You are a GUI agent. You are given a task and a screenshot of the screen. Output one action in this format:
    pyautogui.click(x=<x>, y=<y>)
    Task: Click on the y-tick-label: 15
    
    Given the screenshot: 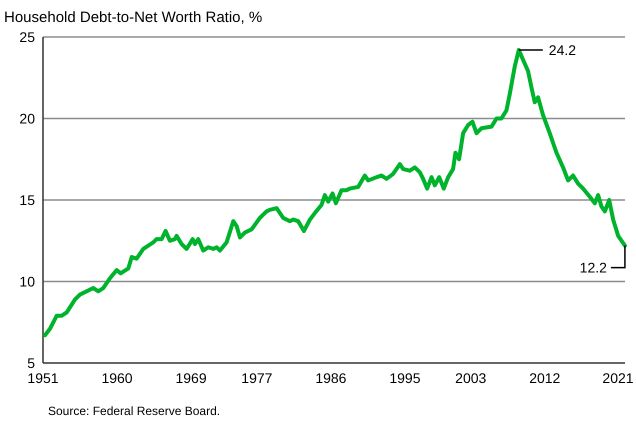 What is the action you would take?
    pyautogui.click(x=27, y=200)
    